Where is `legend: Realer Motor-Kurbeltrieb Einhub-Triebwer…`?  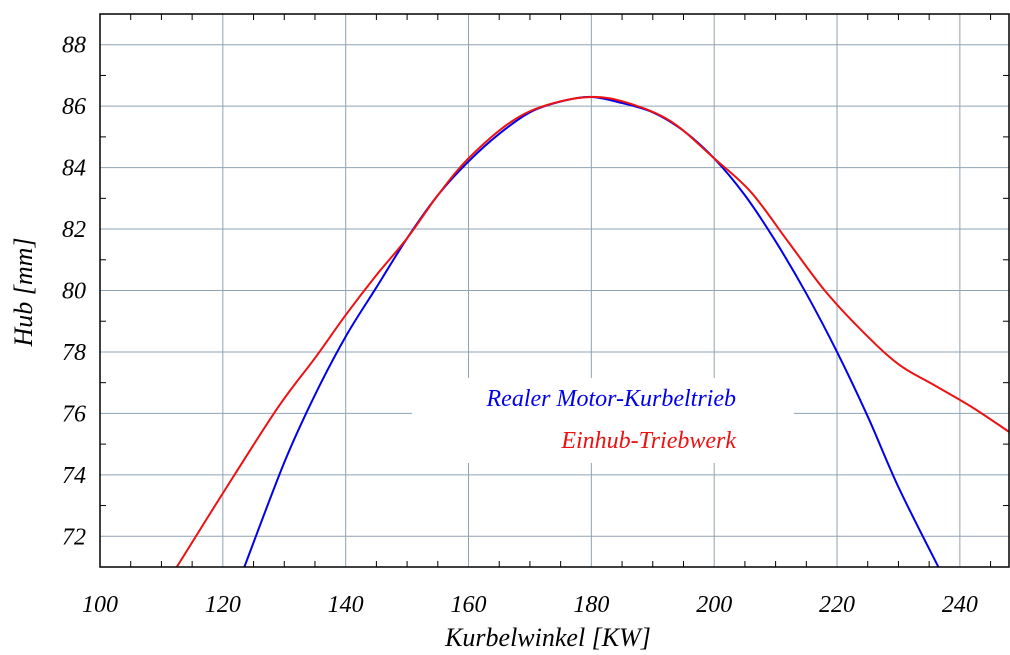
legend: Realer Motor-Kurbeltrieb Einhub-Triebwer… is located at coordinates (603, 420).